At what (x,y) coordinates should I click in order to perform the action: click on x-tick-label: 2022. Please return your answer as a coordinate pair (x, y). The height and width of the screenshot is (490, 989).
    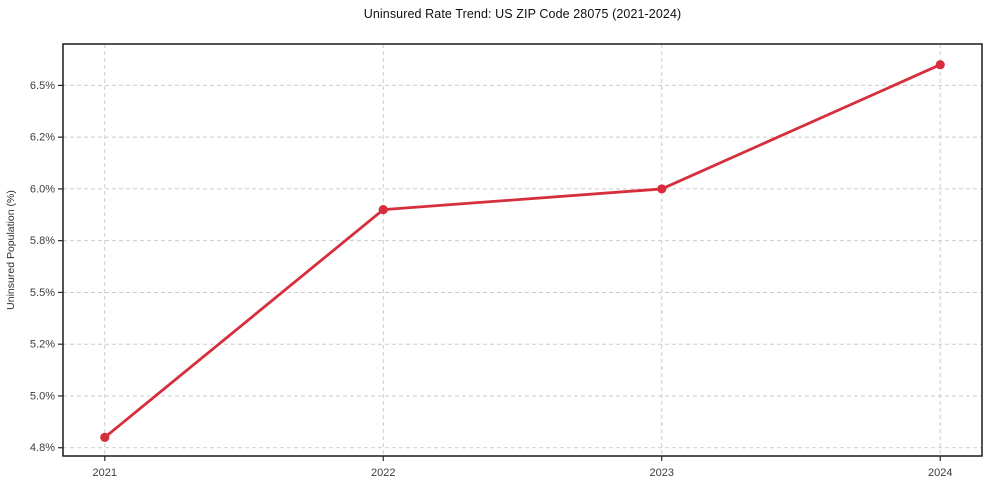
    Looking at the image, I should click on (383, 473).